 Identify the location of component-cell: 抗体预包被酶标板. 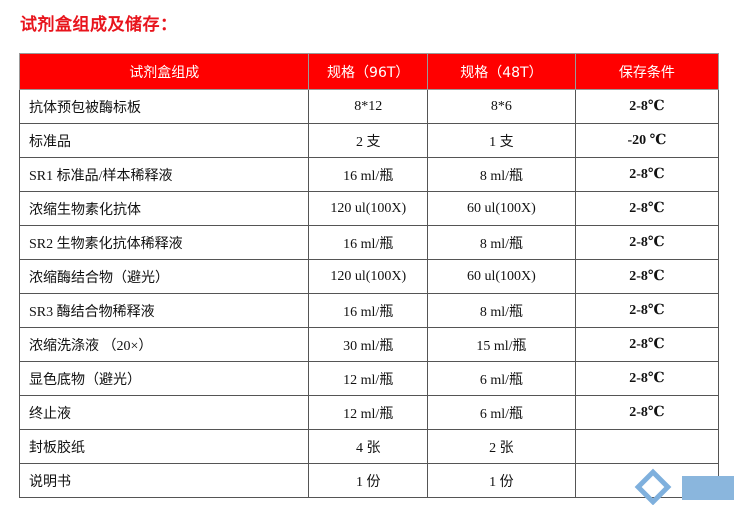
(164, 106).